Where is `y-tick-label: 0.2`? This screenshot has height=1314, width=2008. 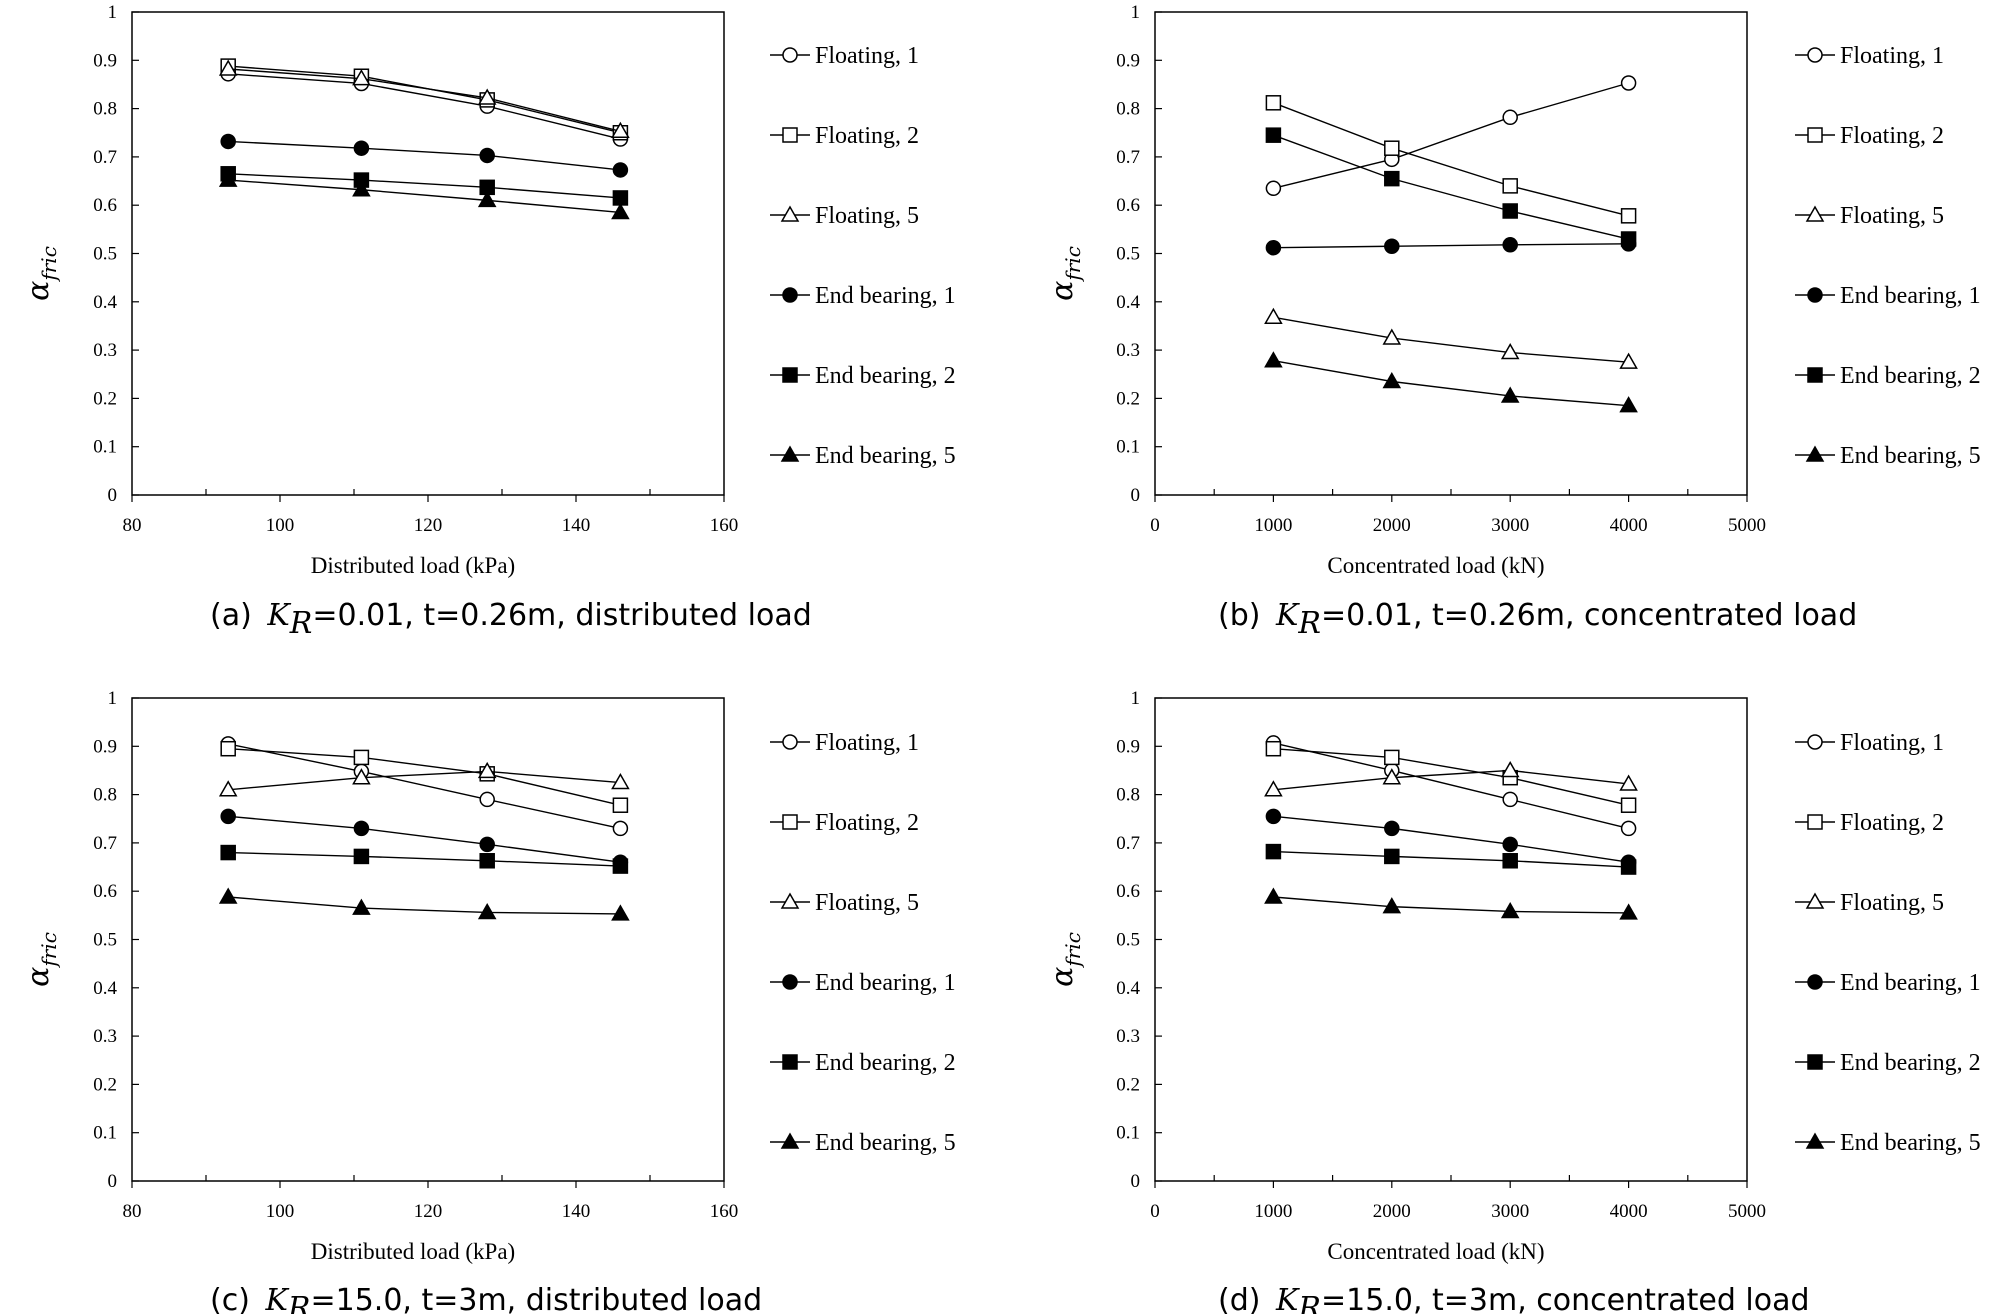 y-tick-label: 0.2 is located at coordinates (1128, 1084).